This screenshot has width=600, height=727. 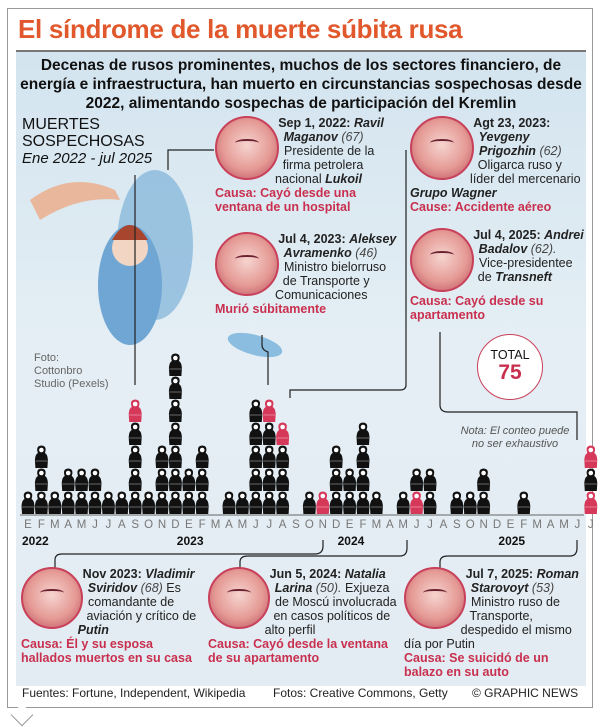 What do you see at coordinates (511, 525) in the screenshot?
I see `month-tick-label: E` at bounding box center [511, 525].